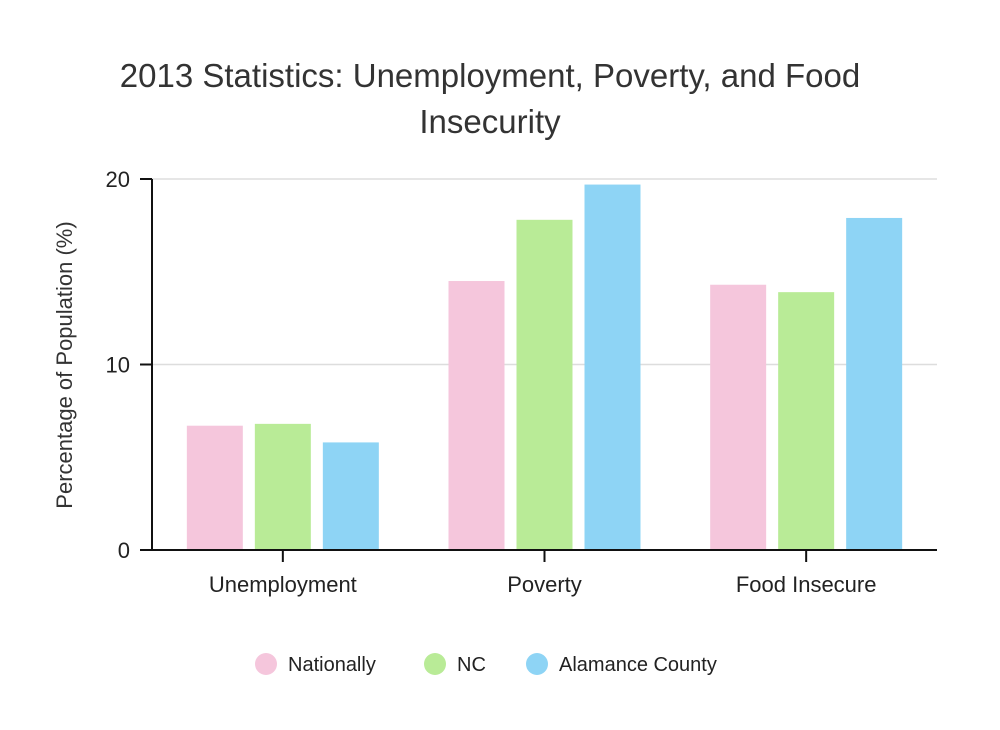 The image size is (1000, 730). I want to click on legend-label-1: NC, so click(471, 665).